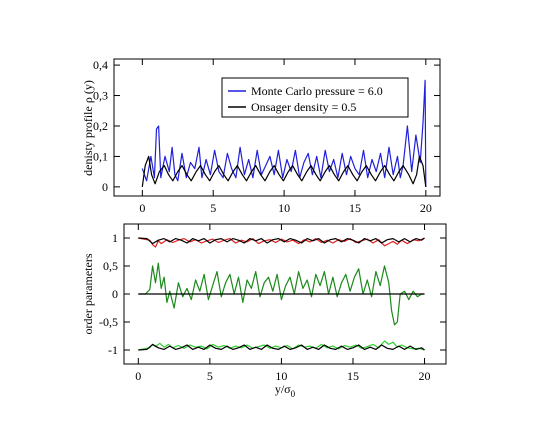 Image resolution: width=540 pixels, height=441 pixels. What do you see at coordinates (213, 208) in the screenshot?
I see `density-x-tick-label: 5` at bounding box center [213, 208].